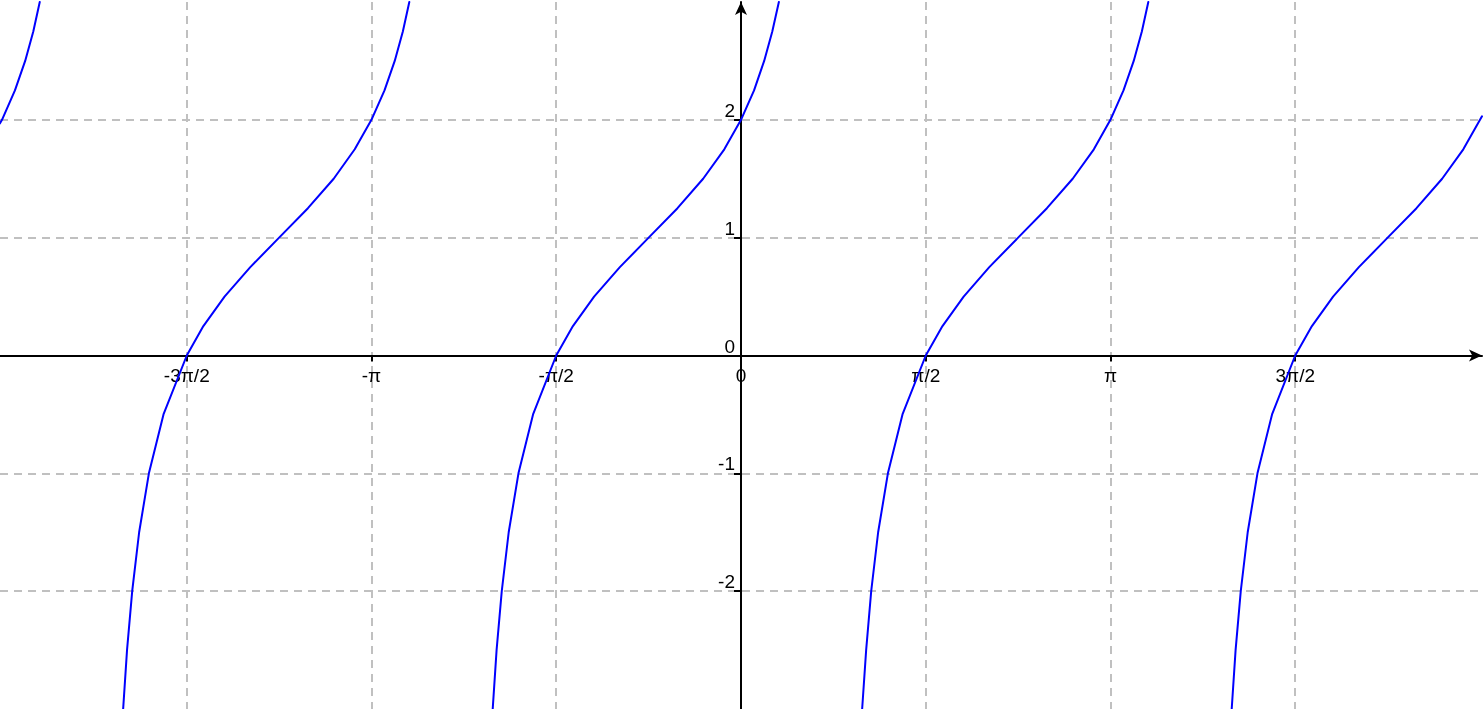 The width and height of the screenshot is (1484, 709). Describe the element at coordinates (729, 346) in the screenshot. I see `y-tick-label: 0` at that location.